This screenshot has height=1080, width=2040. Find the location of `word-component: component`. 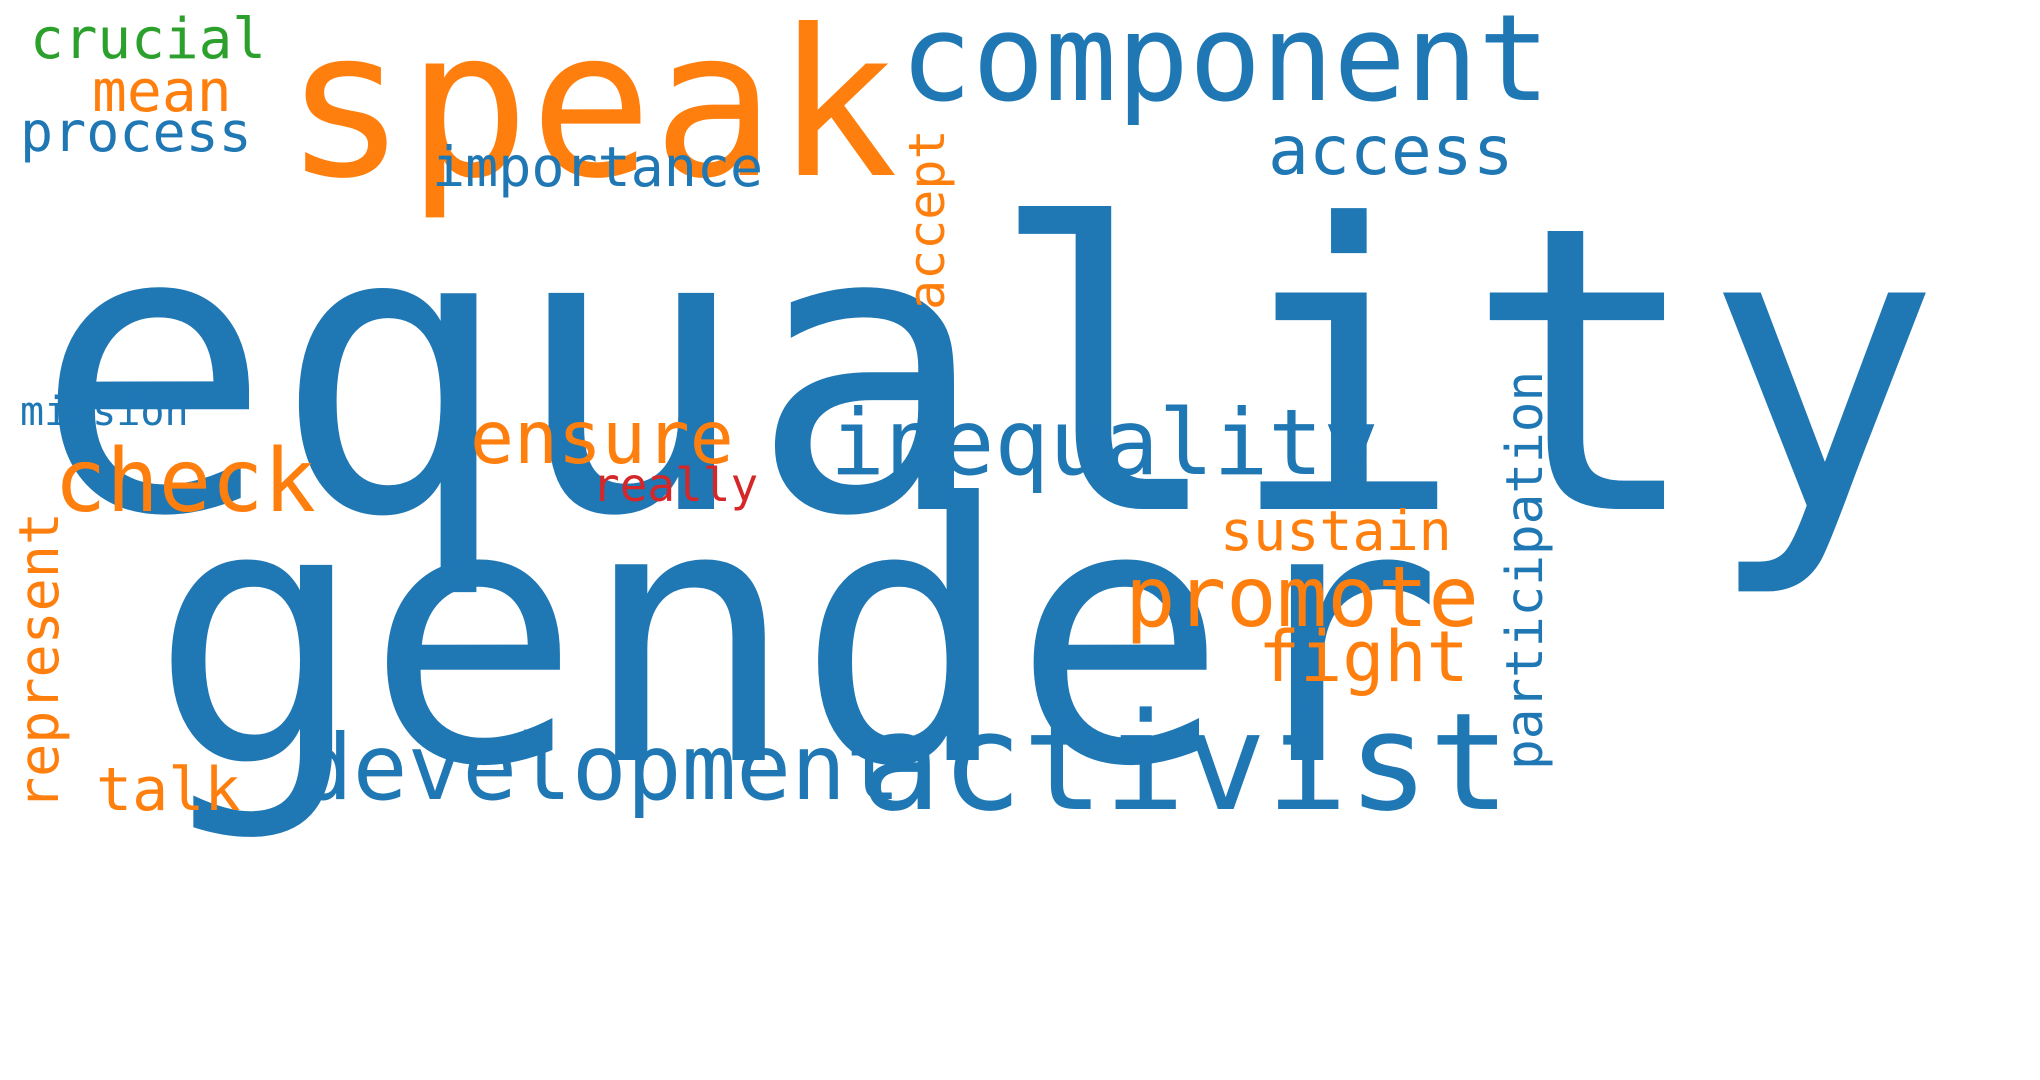

word-component: component is located at coordinates (1225, 64).